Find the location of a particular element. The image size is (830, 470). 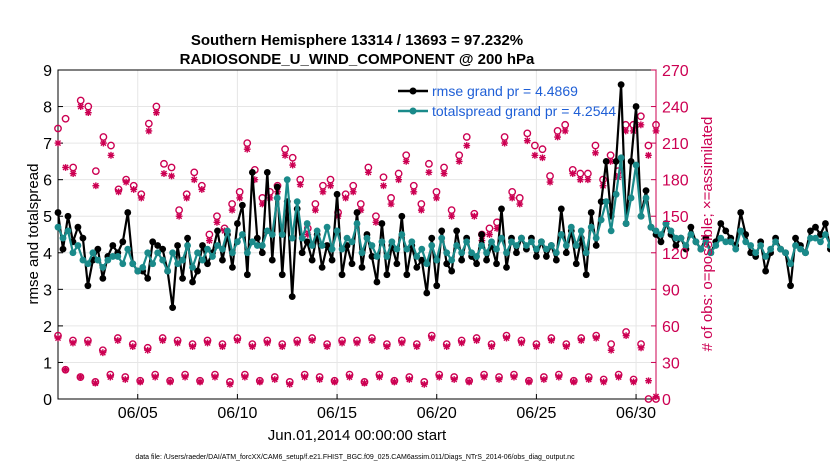

y-axis-label-right: # of obs: o=possible; ×=assimilated is located at coordinates (707, 234).